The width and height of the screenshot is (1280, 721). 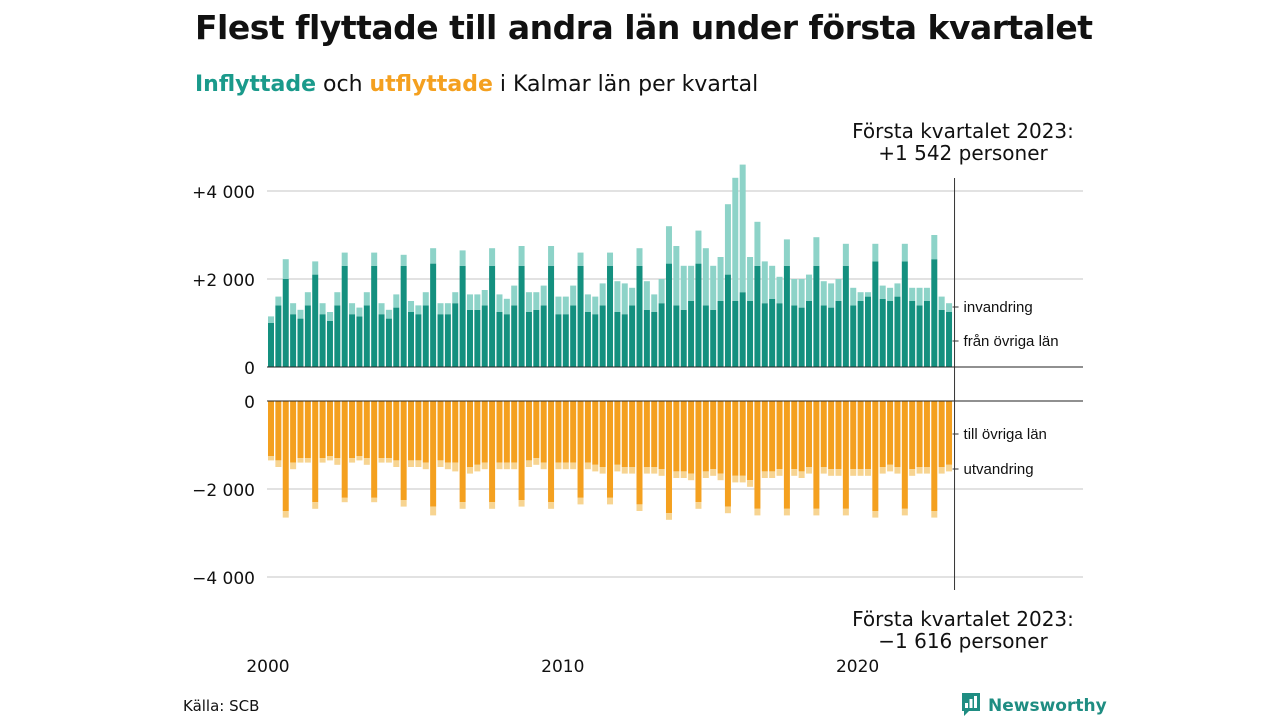 What do you see at coordinates (998, 307) in the screenshot?
I see `series-label-in-immigration: invandring` at bounding box center [998, 307].